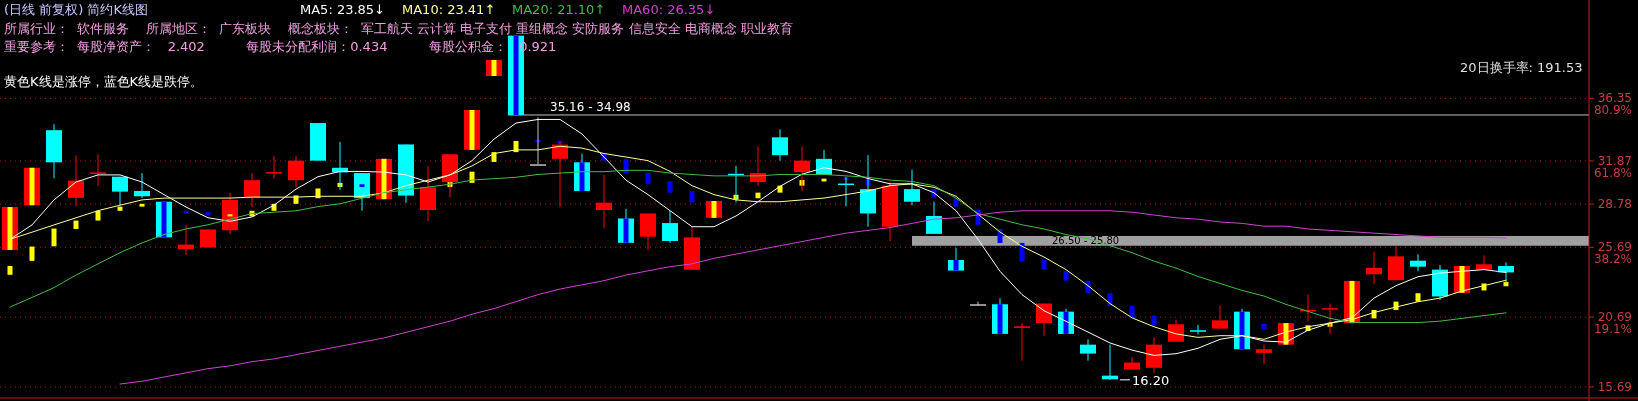  I want to click on y-tick-label: 15.69, so click(1614, 386).